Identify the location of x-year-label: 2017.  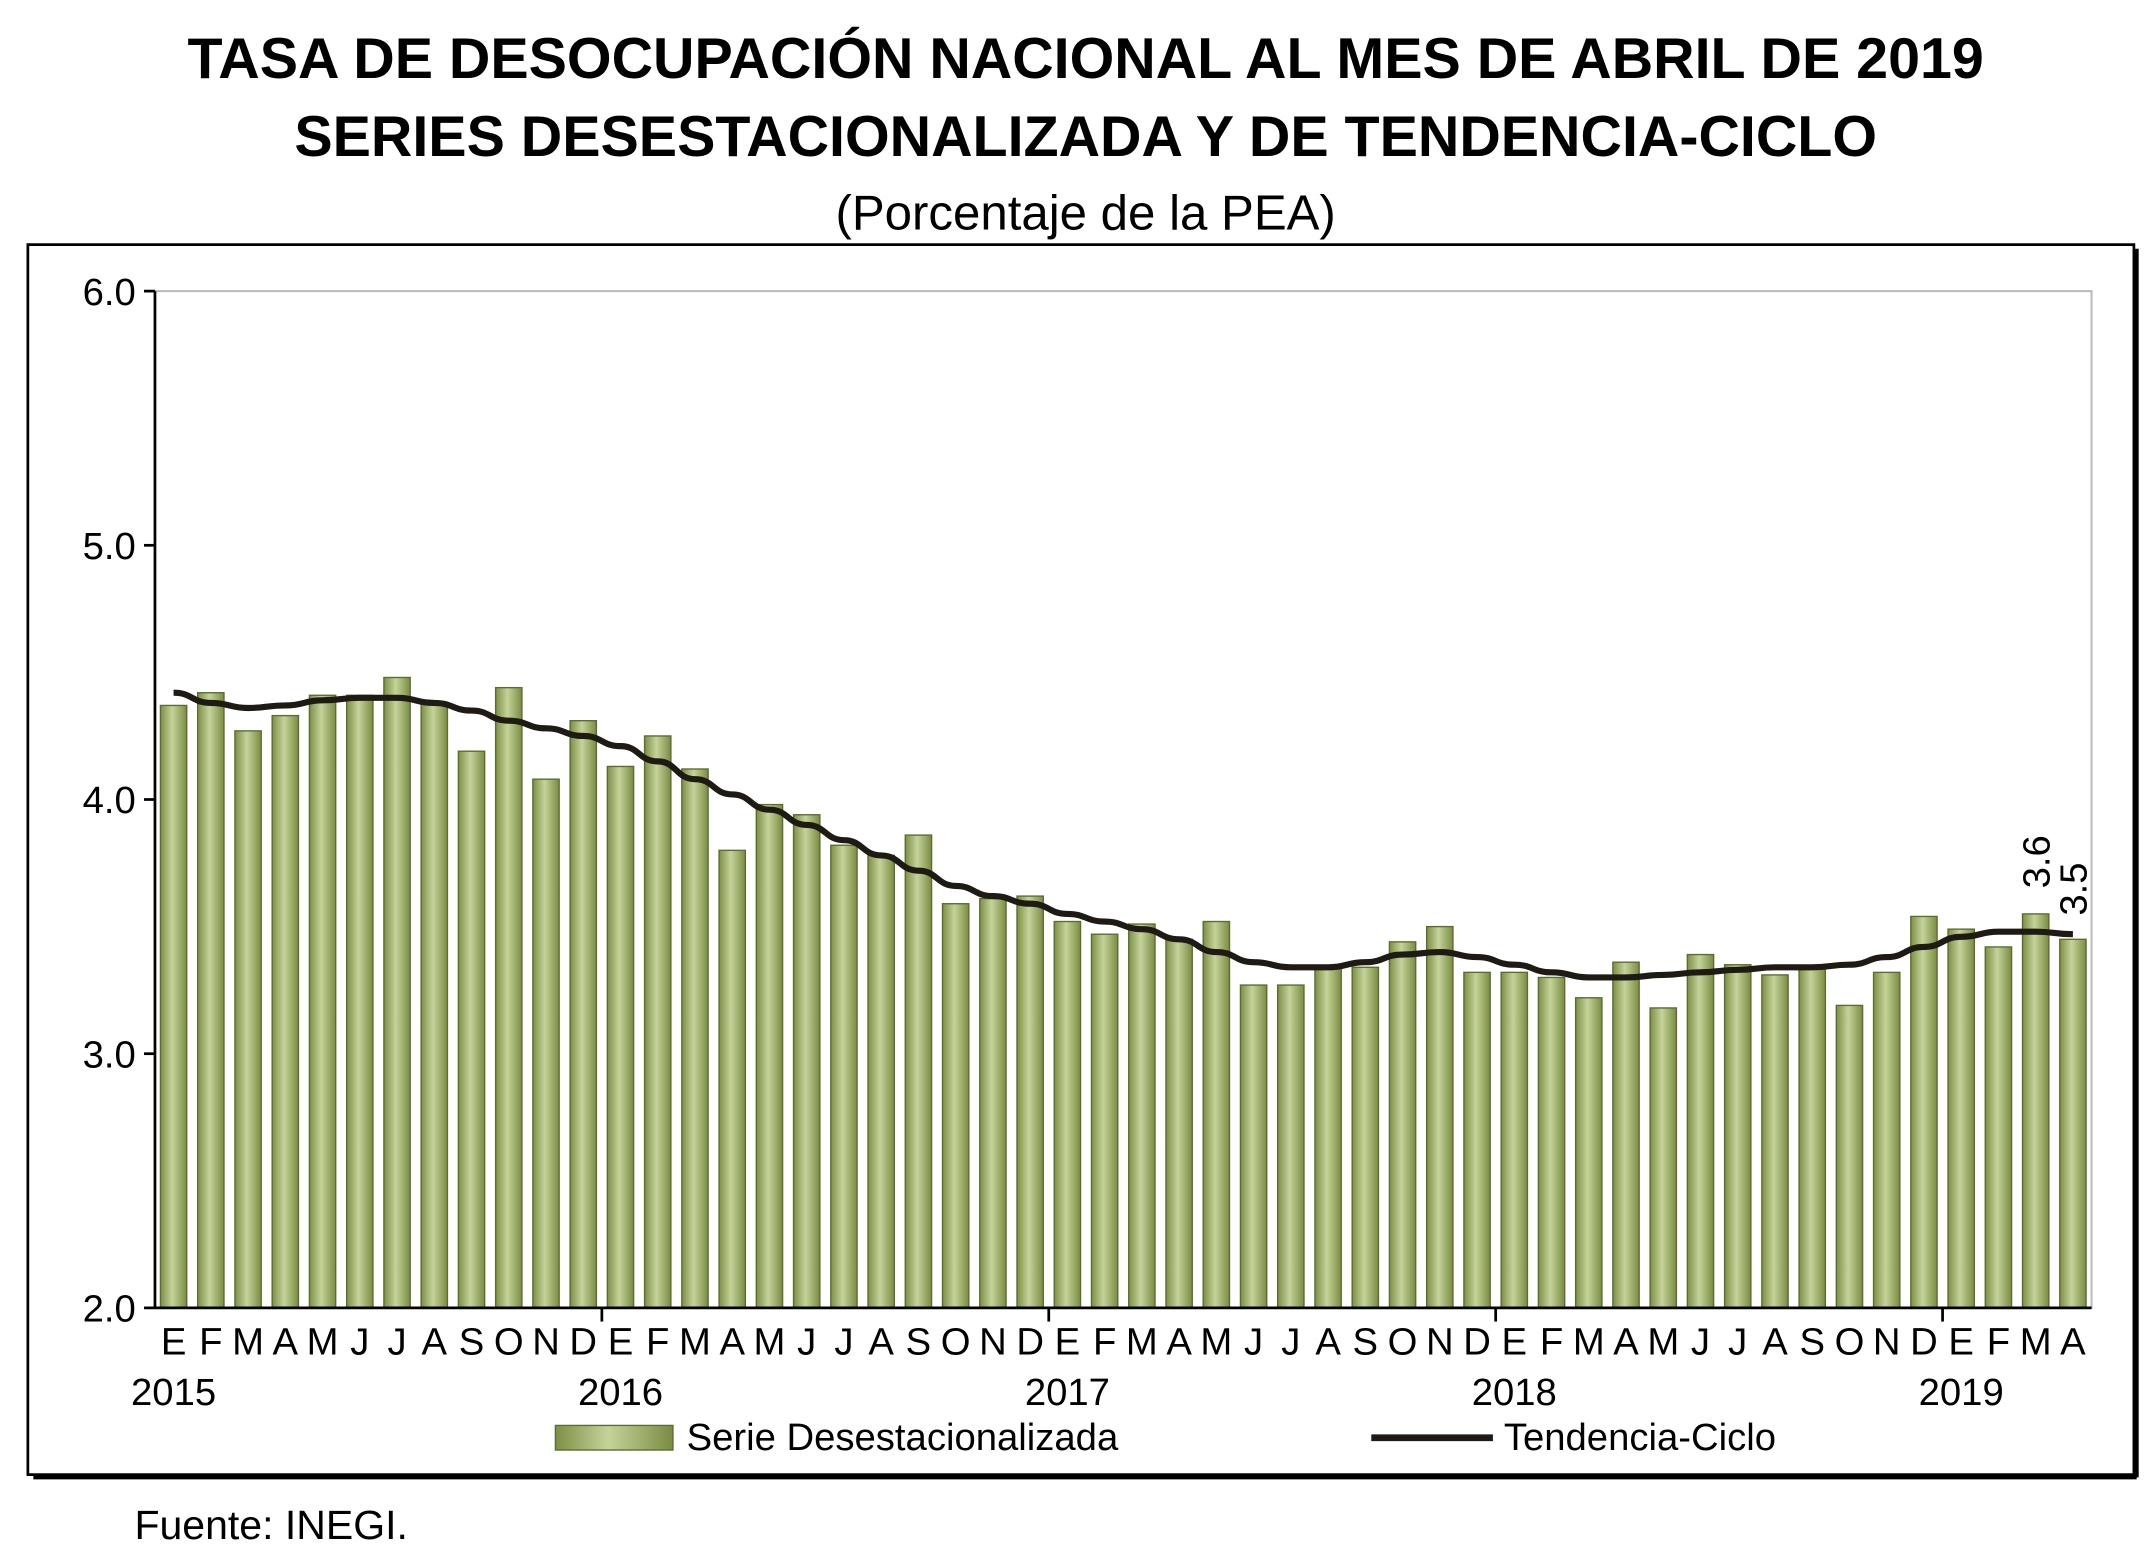
(1067, 1392).